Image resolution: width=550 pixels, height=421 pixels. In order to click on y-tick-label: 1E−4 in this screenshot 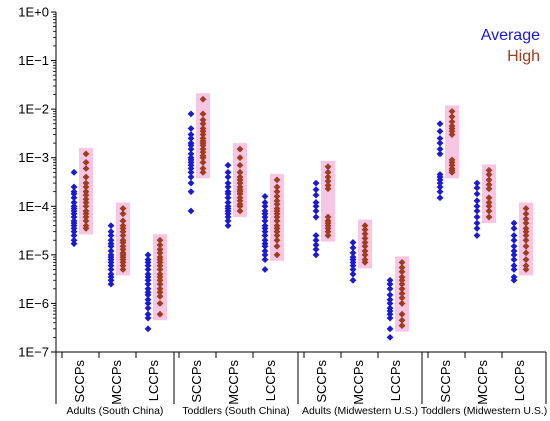, I will do `click(33, 206)`.